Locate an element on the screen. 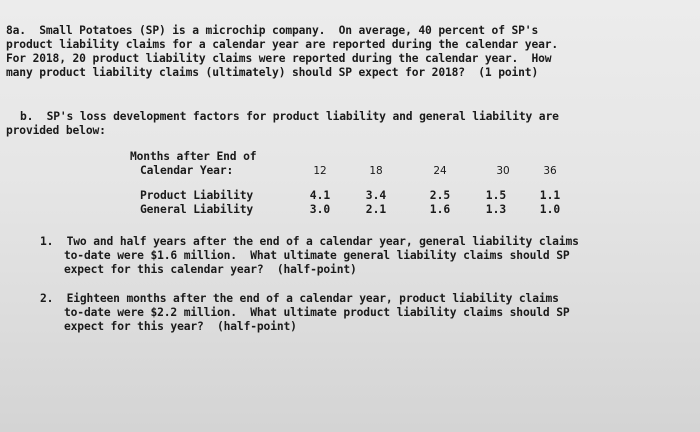 This screenshot has width=700, height=432. month-18: 18 is located at coordinates (376, 171).